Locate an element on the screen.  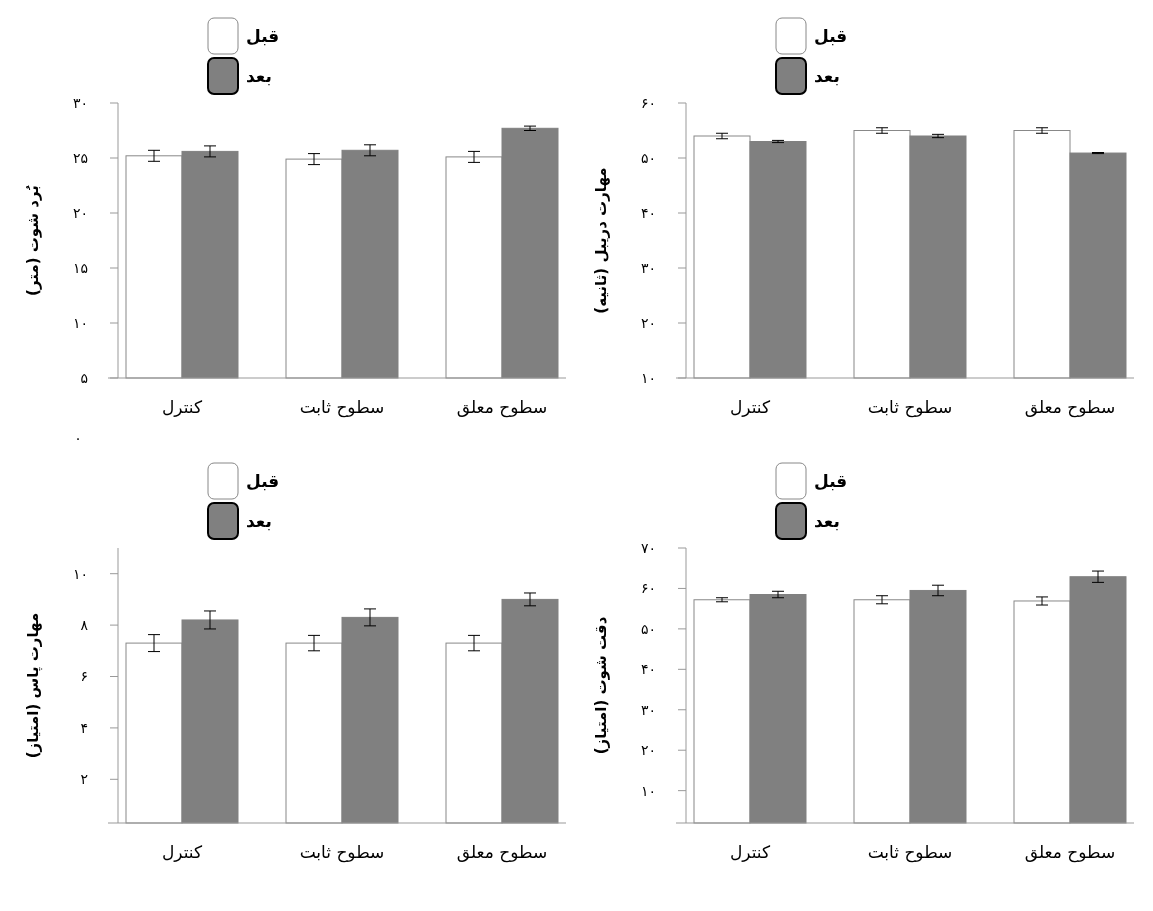
text: ۰ is located at coordinates (78, 438).